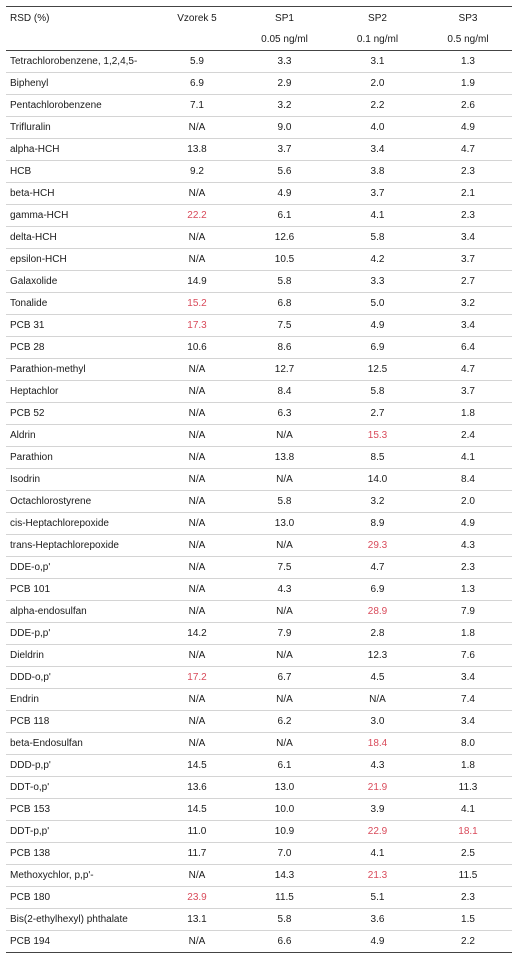 This screenshot has height=966, width=518. What do you see at coordinates (284, 413) in the screenshot?
I see `sp1-value: 6.3` at bounding box center [284, 413].